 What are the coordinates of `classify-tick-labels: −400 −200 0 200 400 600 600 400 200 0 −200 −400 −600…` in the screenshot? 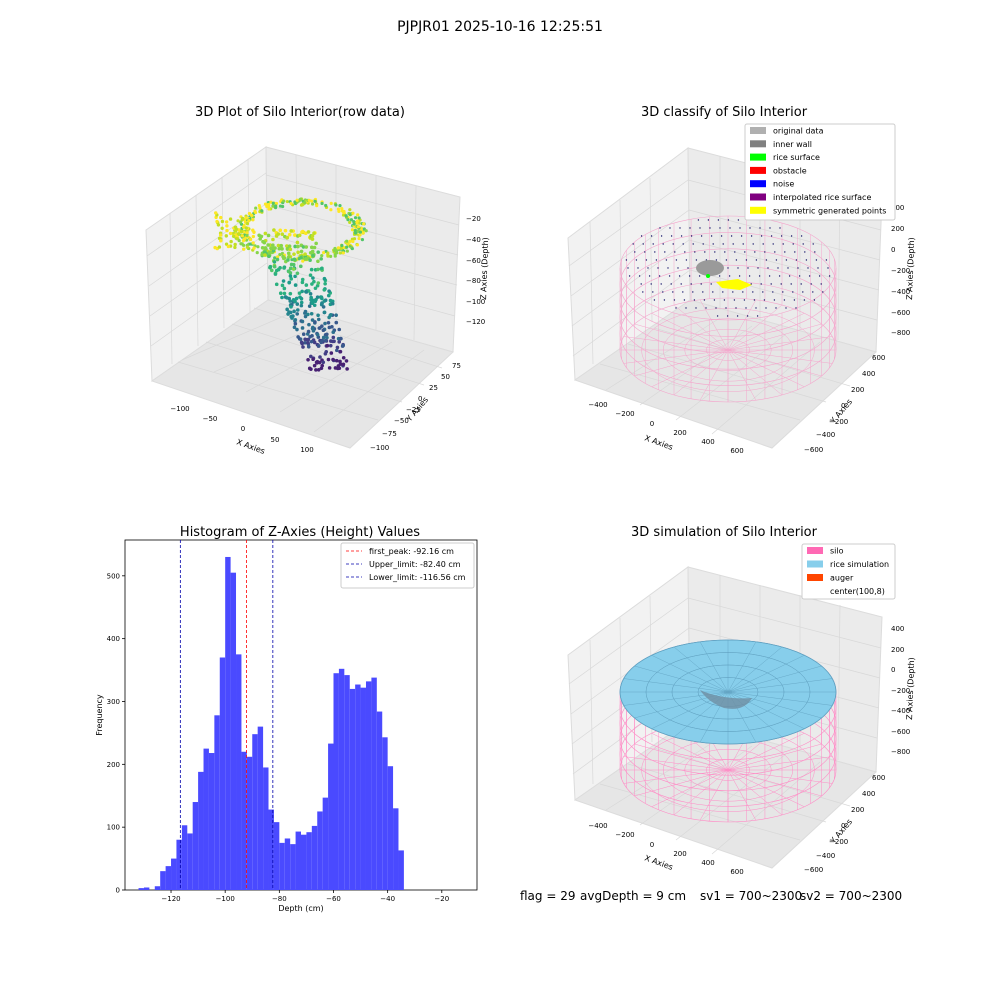 It's located at (749, 329).